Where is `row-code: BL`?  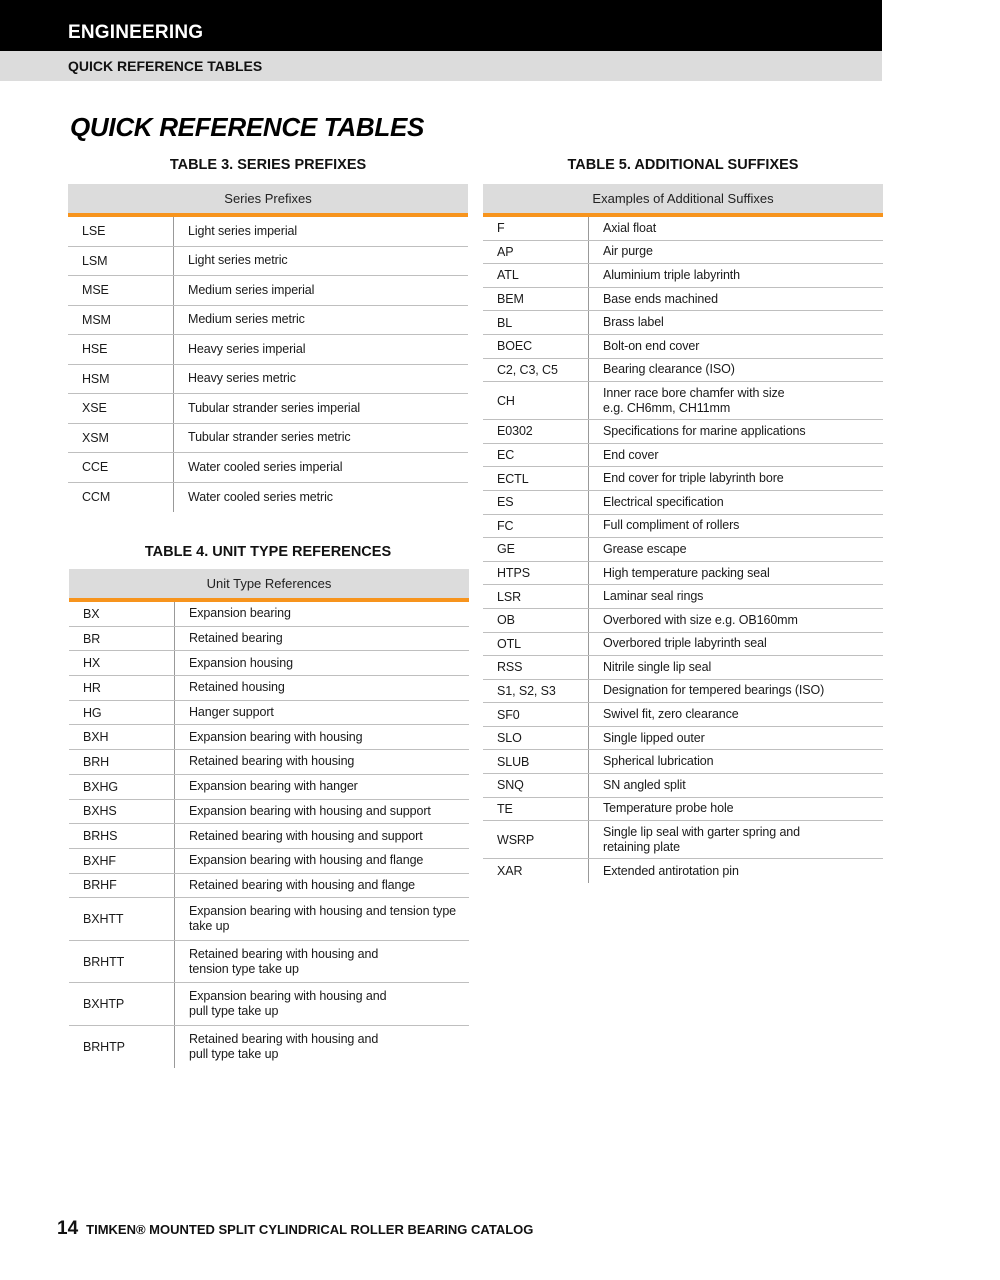 row-code: BL is located at coordinates (536, 322).